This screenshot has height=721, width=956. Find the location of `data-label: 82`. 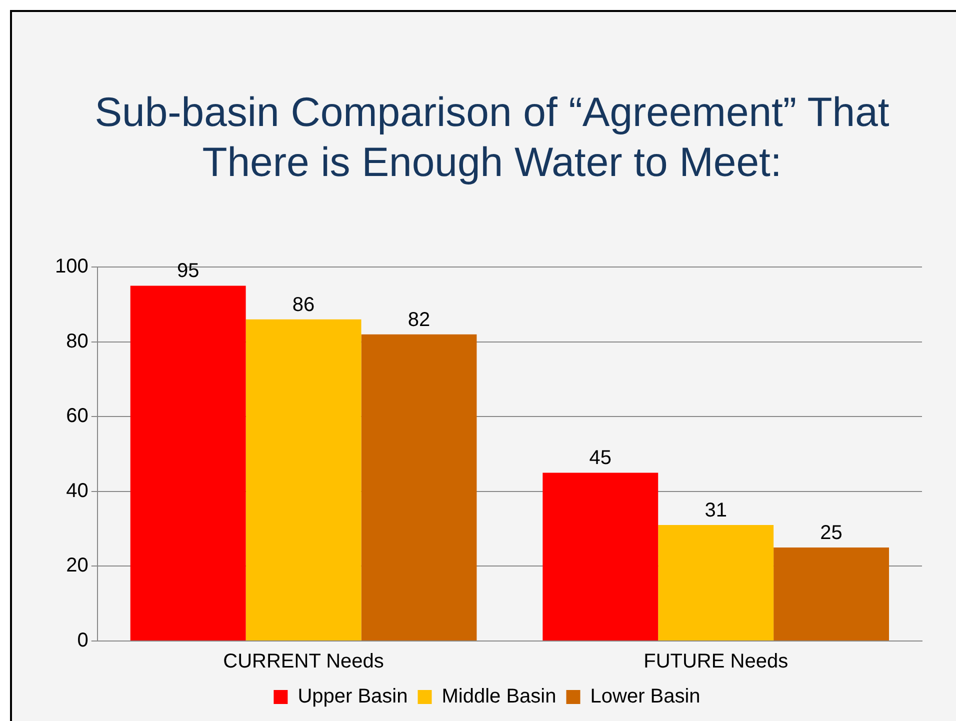

data-label: 82 is located at coordinates (419, 319).